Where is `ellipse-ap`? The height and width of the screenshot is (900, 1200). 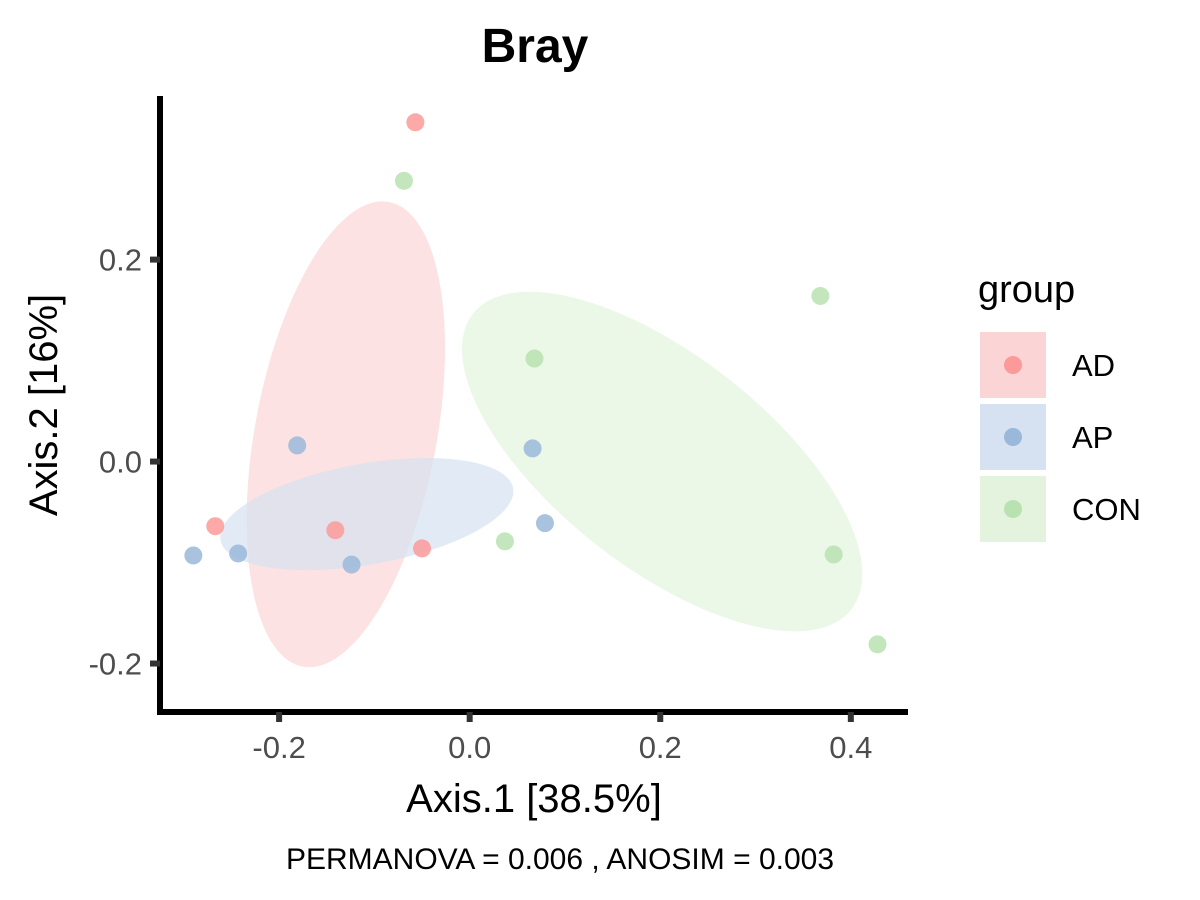 ellipse-ap is located at coordinates (367, 514).